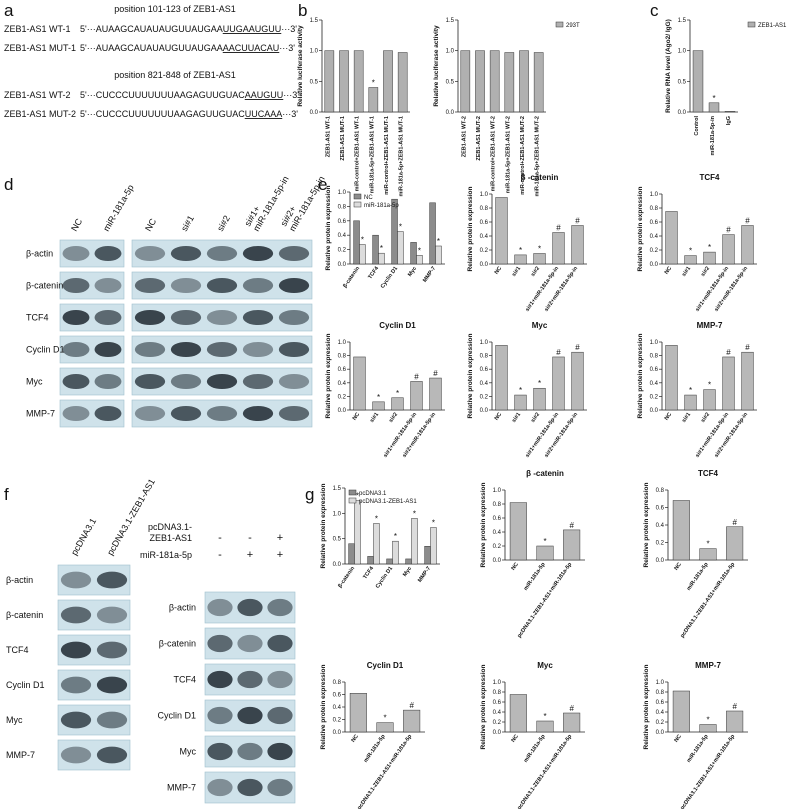 Image resolution: width=800 pixels, height=809 pixels. I want to click on panel-label: b, so click(302, 10).